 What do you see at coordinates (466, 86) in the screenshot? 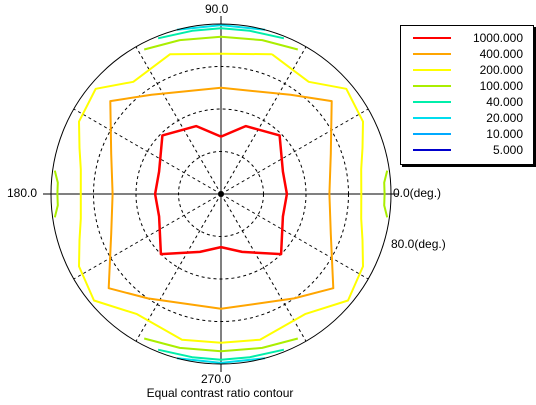
I see `legend-entry: 100.000` at bounding box center [466, 86].